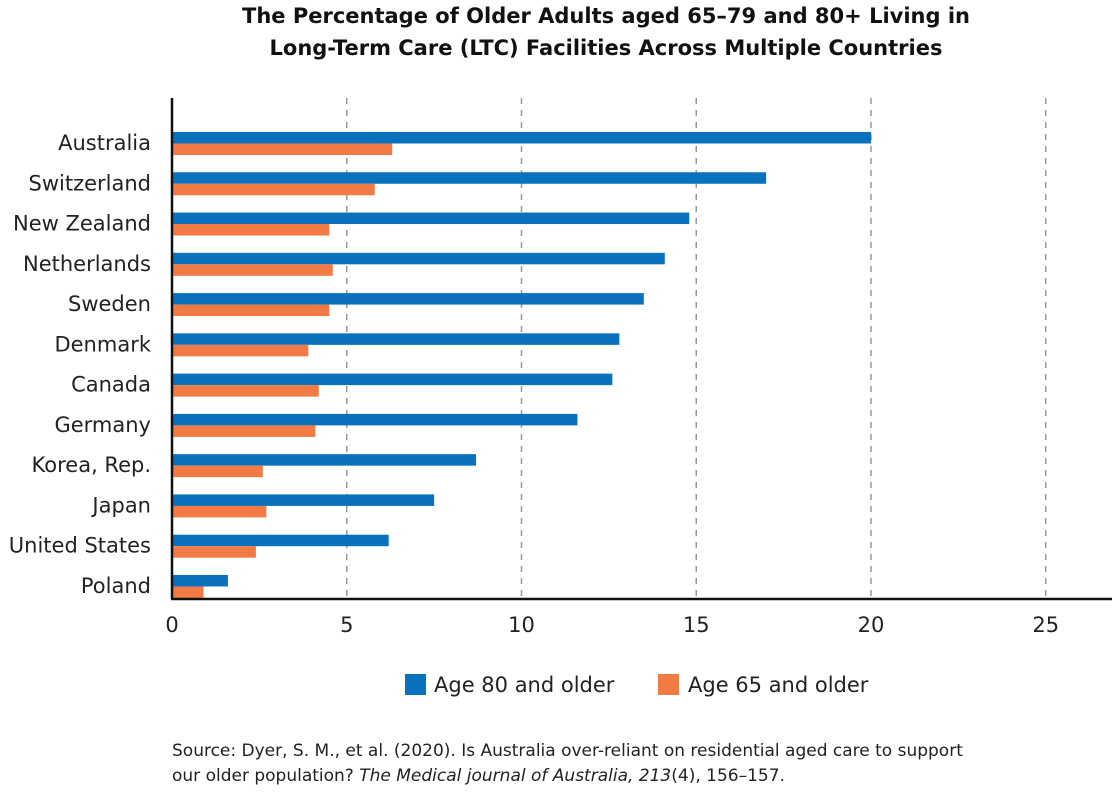  Describe the element at coordinates (521, 625) in the screenshot. I see `x-tick-label: 10` at that location.